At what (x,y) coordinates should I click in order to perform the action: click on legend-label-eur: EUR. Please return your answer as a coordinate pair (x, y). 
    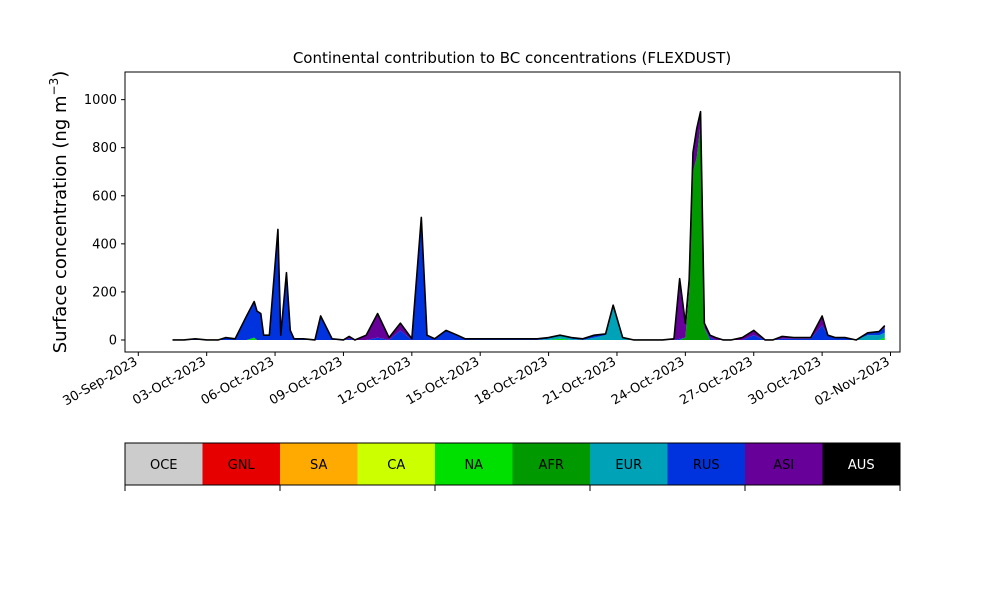
    Looking at the image, I should click on (628, 465).